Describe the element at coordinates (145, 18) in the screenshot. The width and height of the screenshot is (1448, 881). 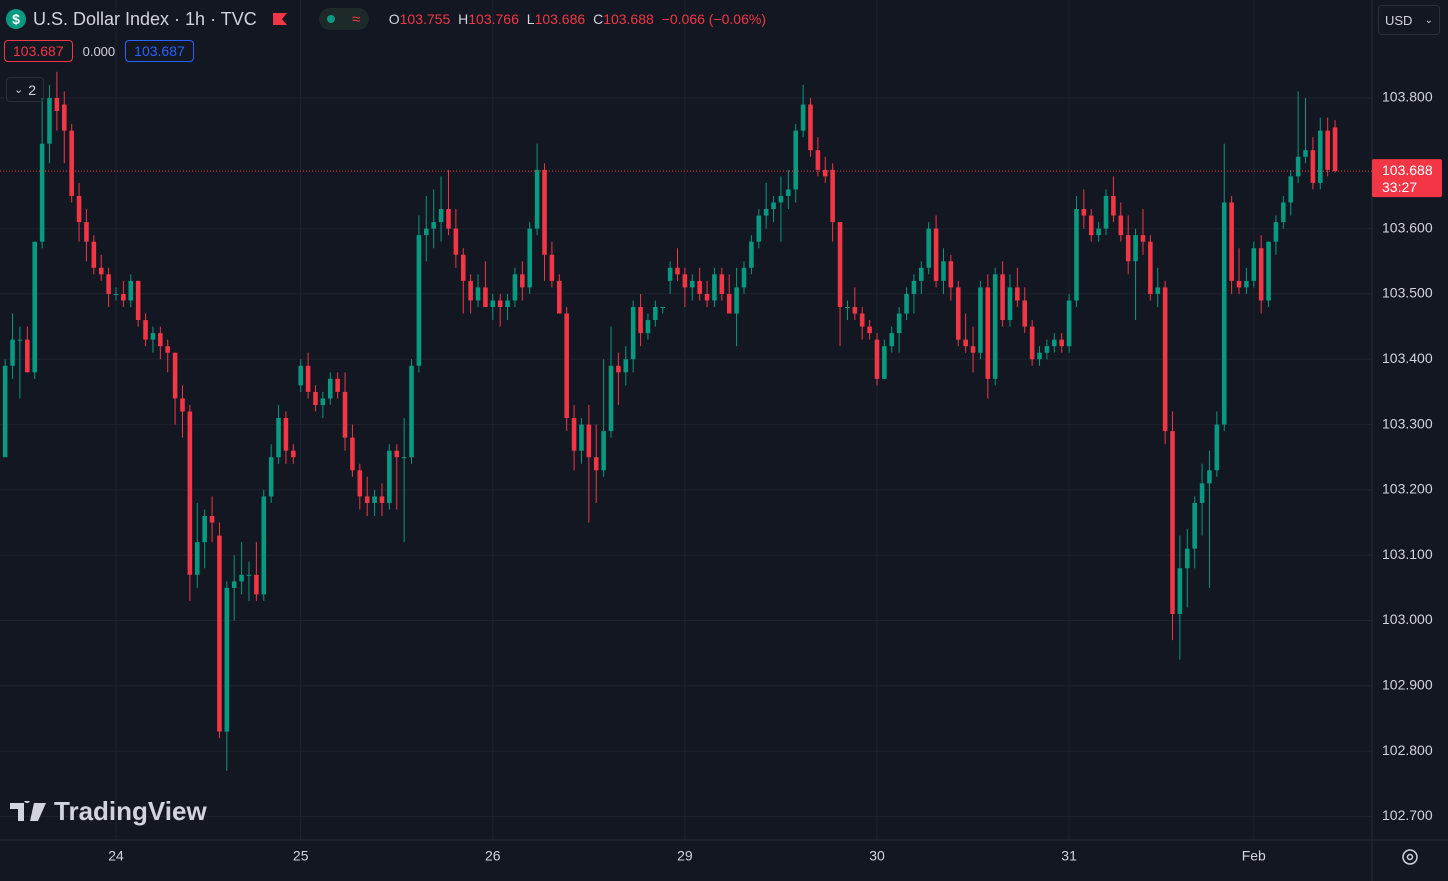
I see `symbol-title: U.S. Dollar Index · 1h · TVC` at that location.